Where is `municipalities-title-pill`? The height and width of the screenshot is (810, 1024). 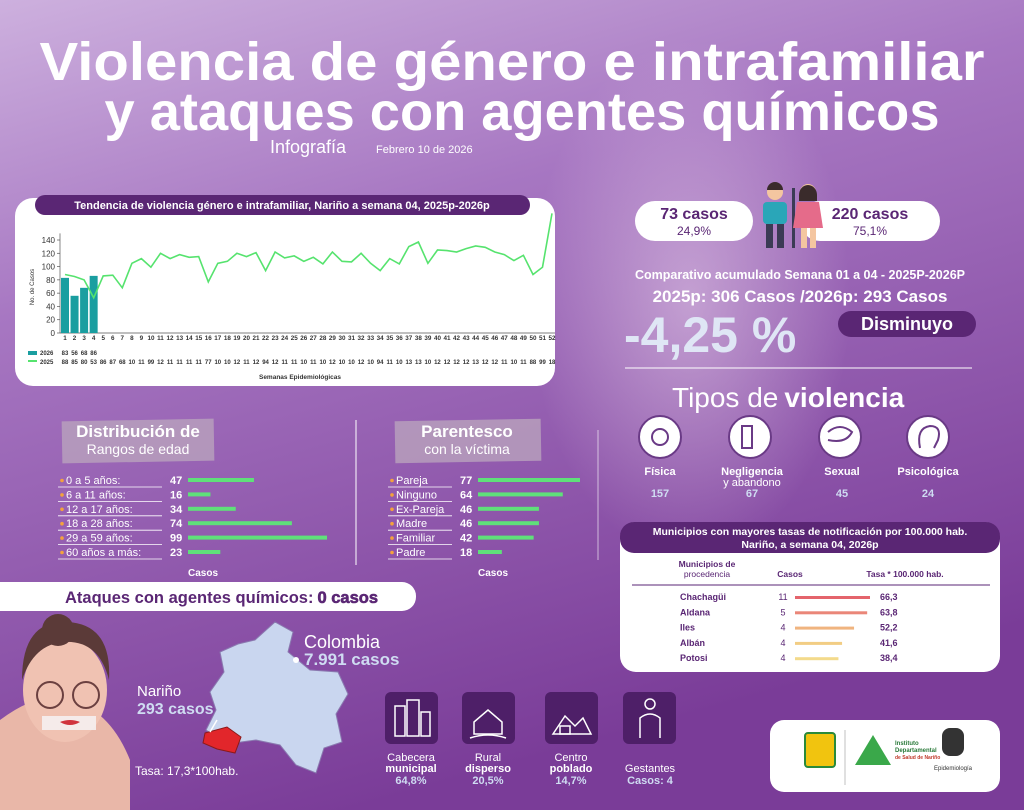 municipalities-title-pill is located at coordinates (810, 537).